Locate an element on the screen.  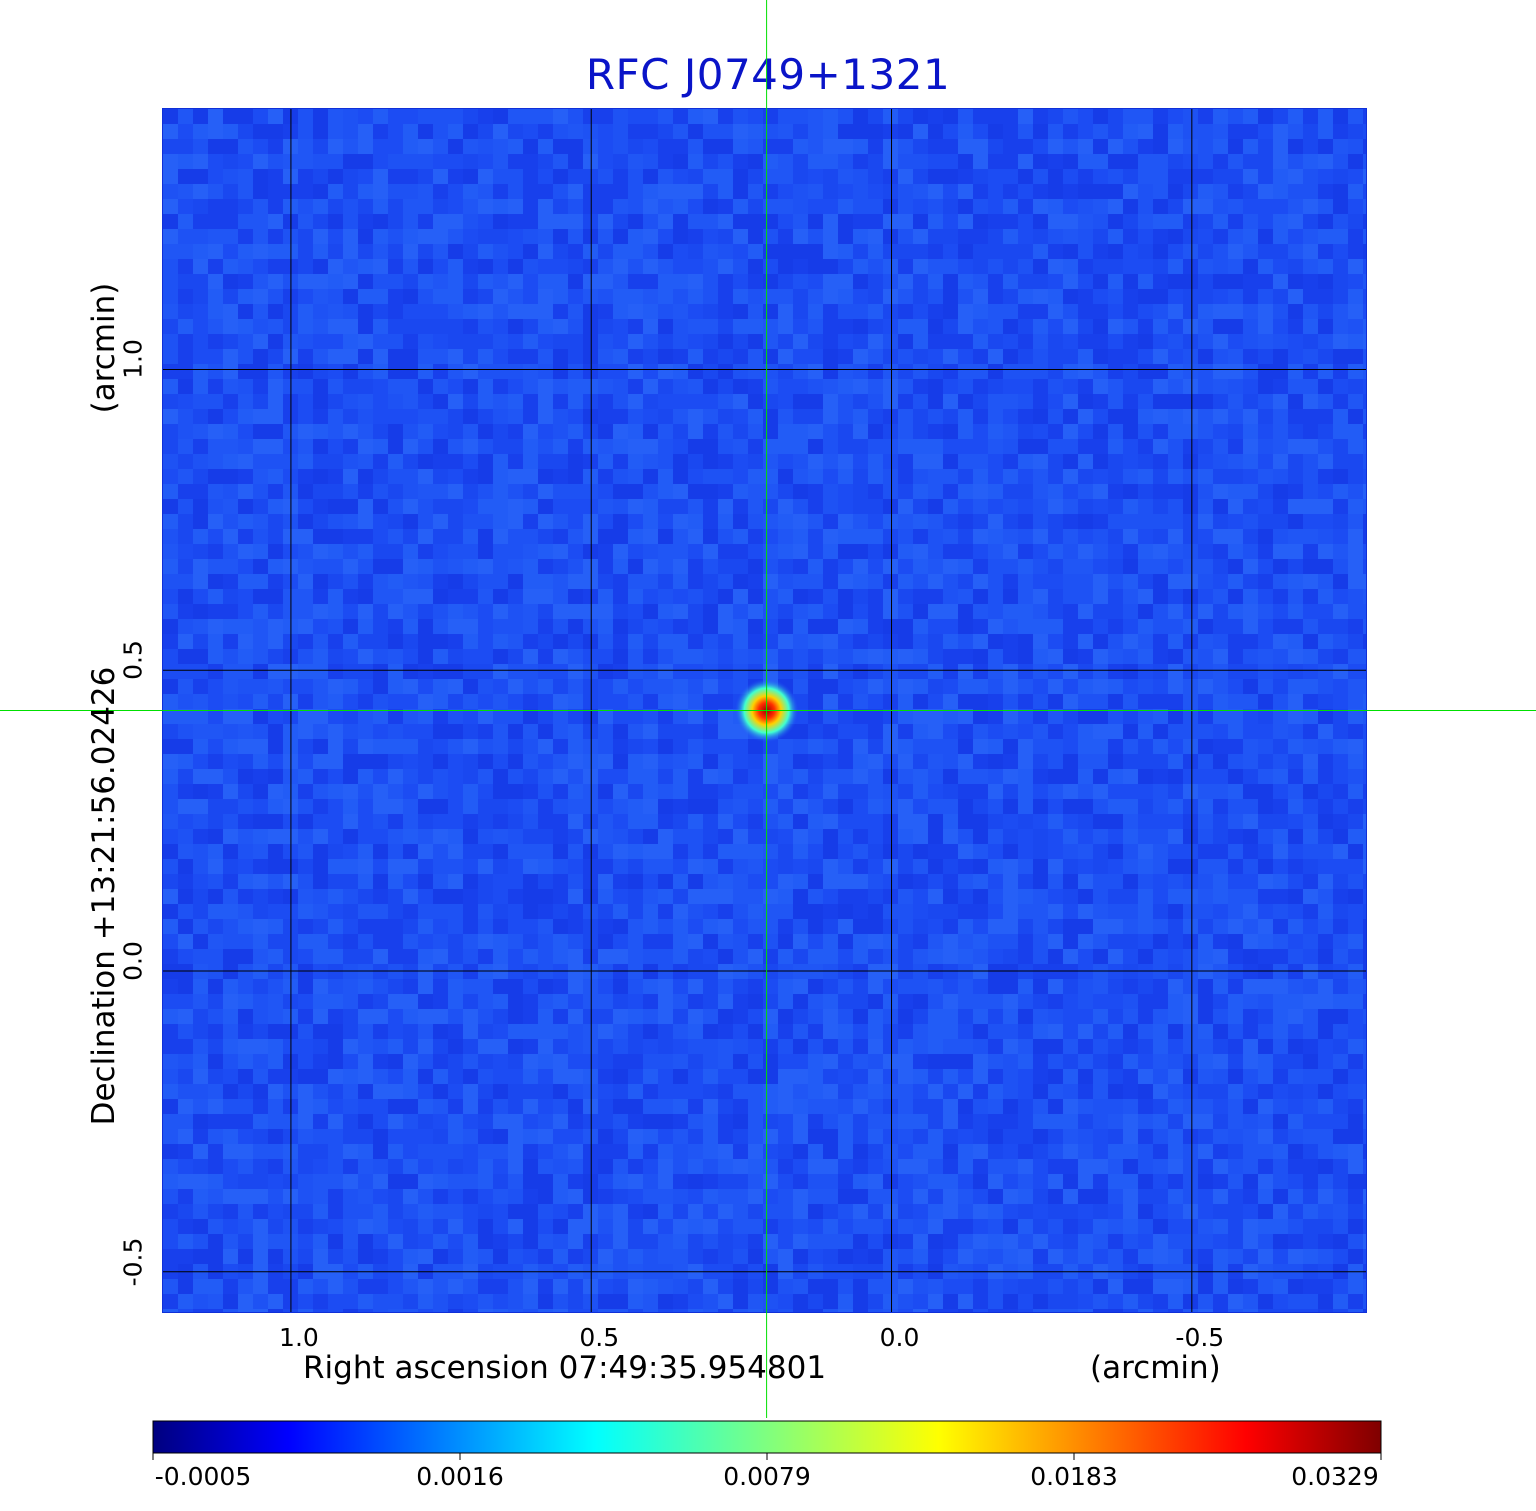
x-axis-unit: (arcmin) is located at coordinates (1155, 1368).